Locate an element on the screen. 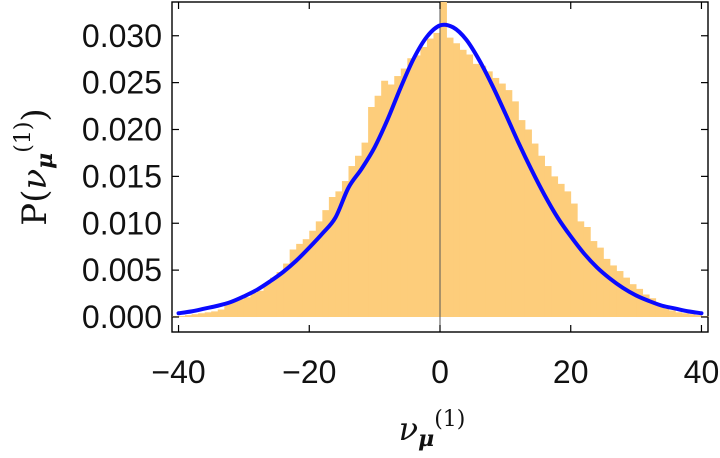 This screenshot has width=720, height=458. x-axis-title: νμ(1) is located at coordinates (432, 429).